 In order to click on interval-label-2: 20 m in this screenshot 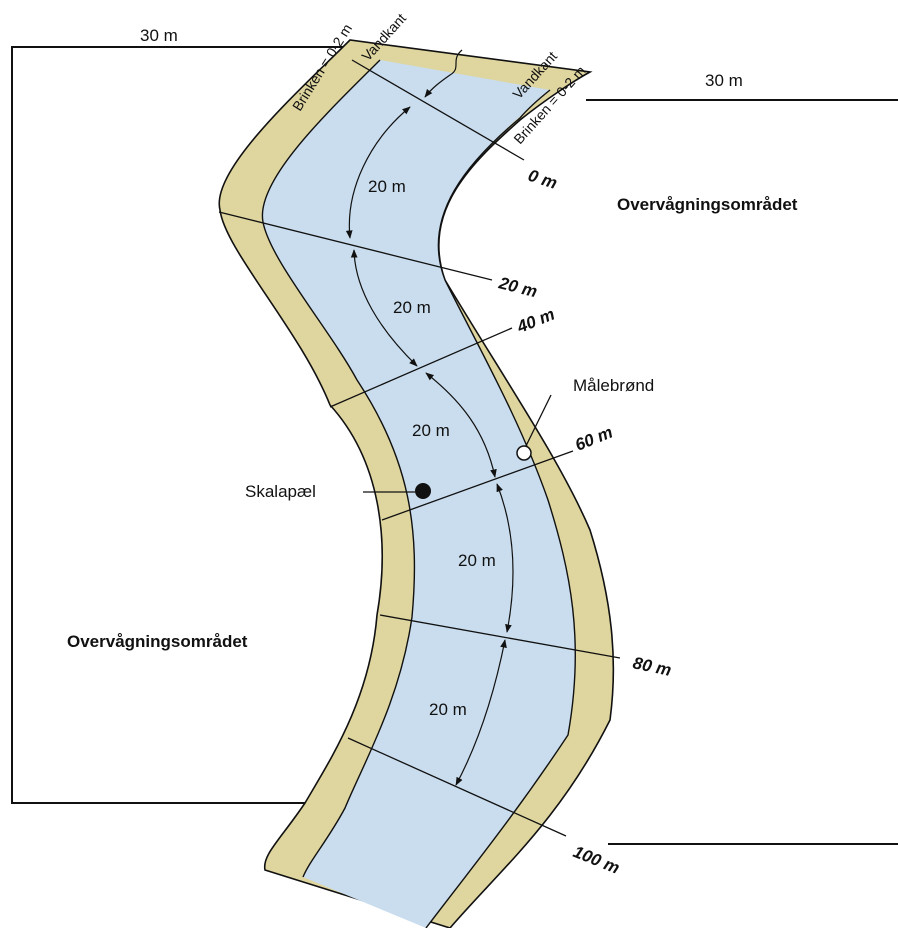, I will do `click(412, 307)`.